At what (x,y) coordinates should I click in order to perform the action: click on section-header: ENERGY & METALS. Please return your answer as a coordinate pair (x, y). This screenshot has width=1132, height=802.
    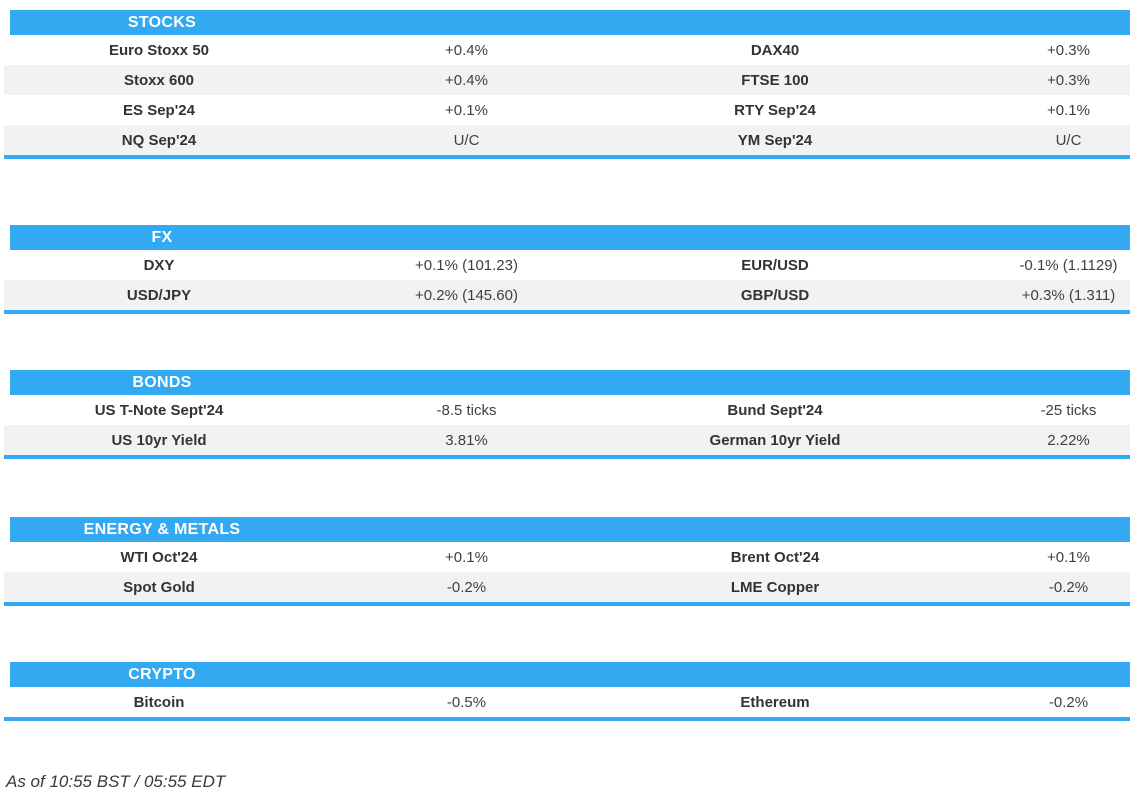
    Looking at the image, I should click on (570, 529).